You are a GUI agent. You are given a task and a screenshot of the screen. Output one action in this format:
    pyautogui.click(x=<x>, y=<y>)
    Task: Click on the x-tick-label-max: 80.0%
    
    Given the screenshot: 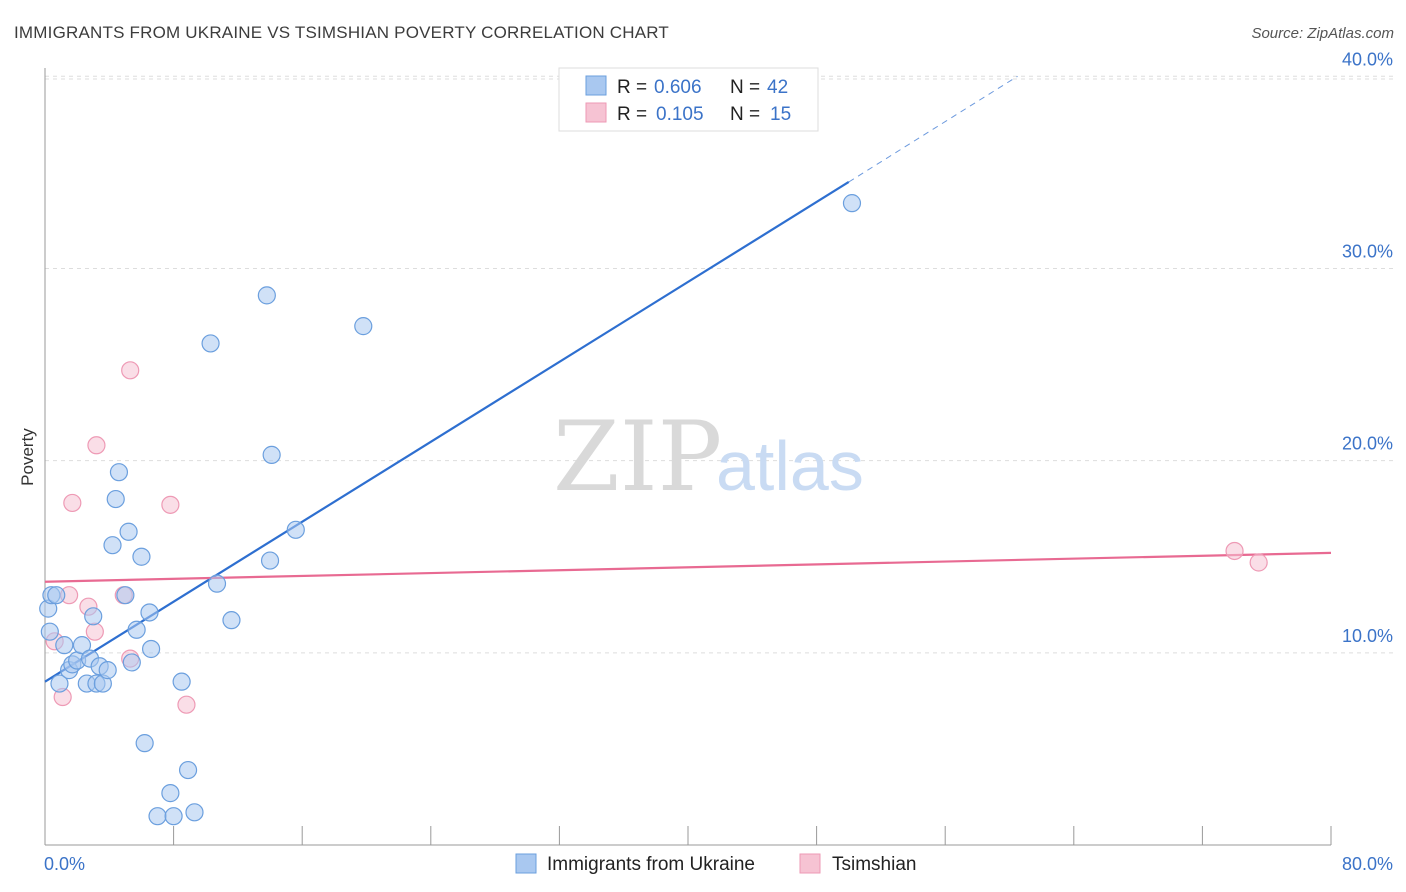 What is the action you would take?
    pyautogui.click(x=1367, y=864)
    